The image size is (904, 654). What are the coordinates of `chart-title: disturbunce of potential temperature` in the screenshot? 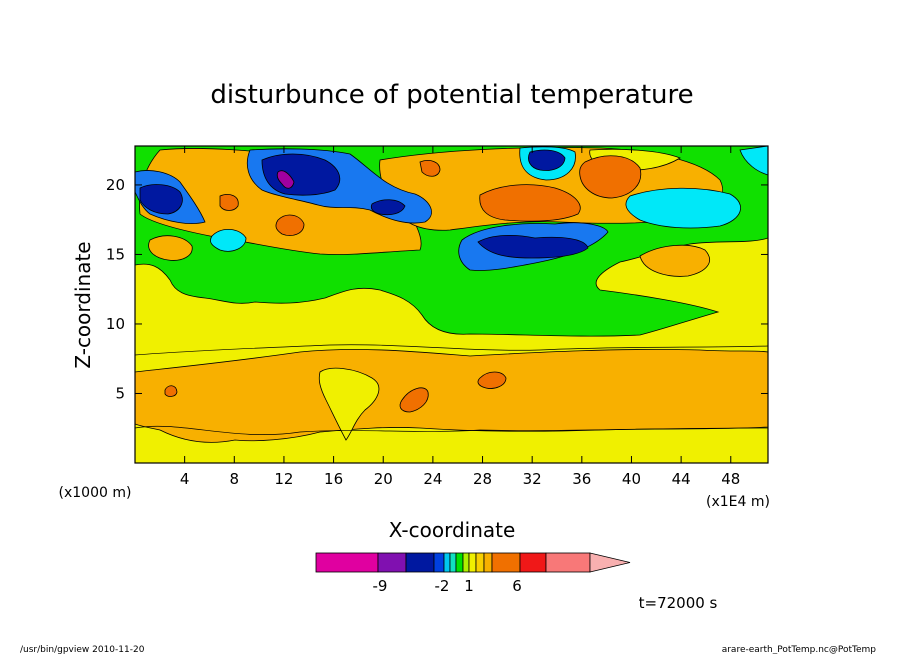 It's located at (451, 95).